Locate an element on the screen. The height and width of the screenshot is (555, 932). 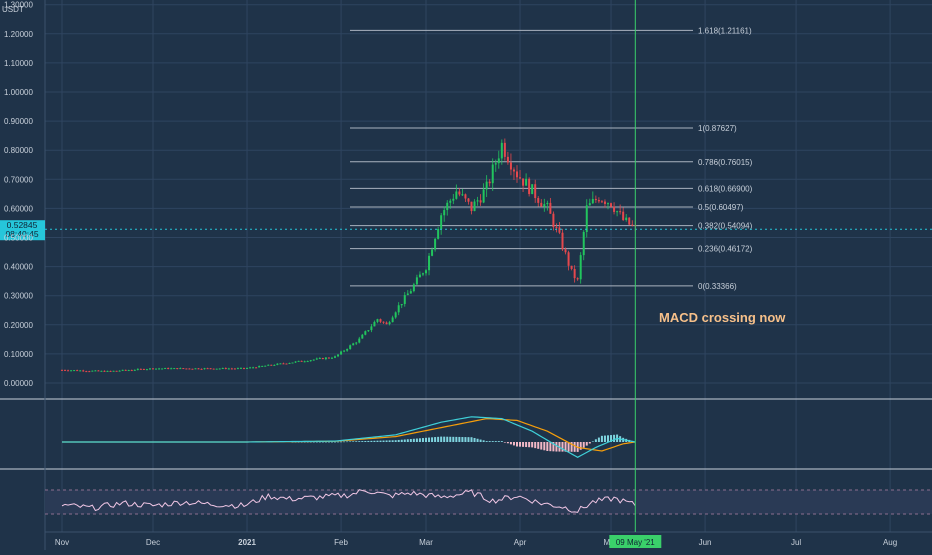
current-price-label: 0.52845 is located at coordinates (22, 225).